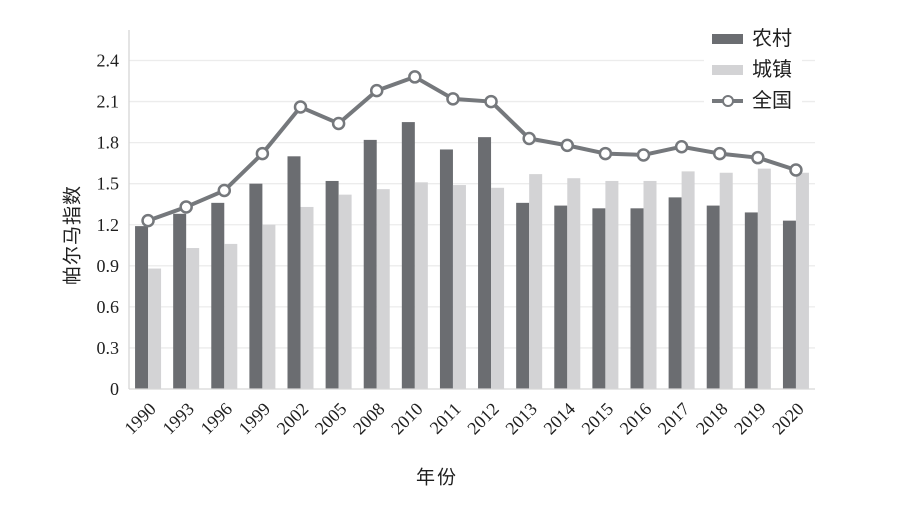  I want to click on x-tick-label: 1990, so click(140, 419).